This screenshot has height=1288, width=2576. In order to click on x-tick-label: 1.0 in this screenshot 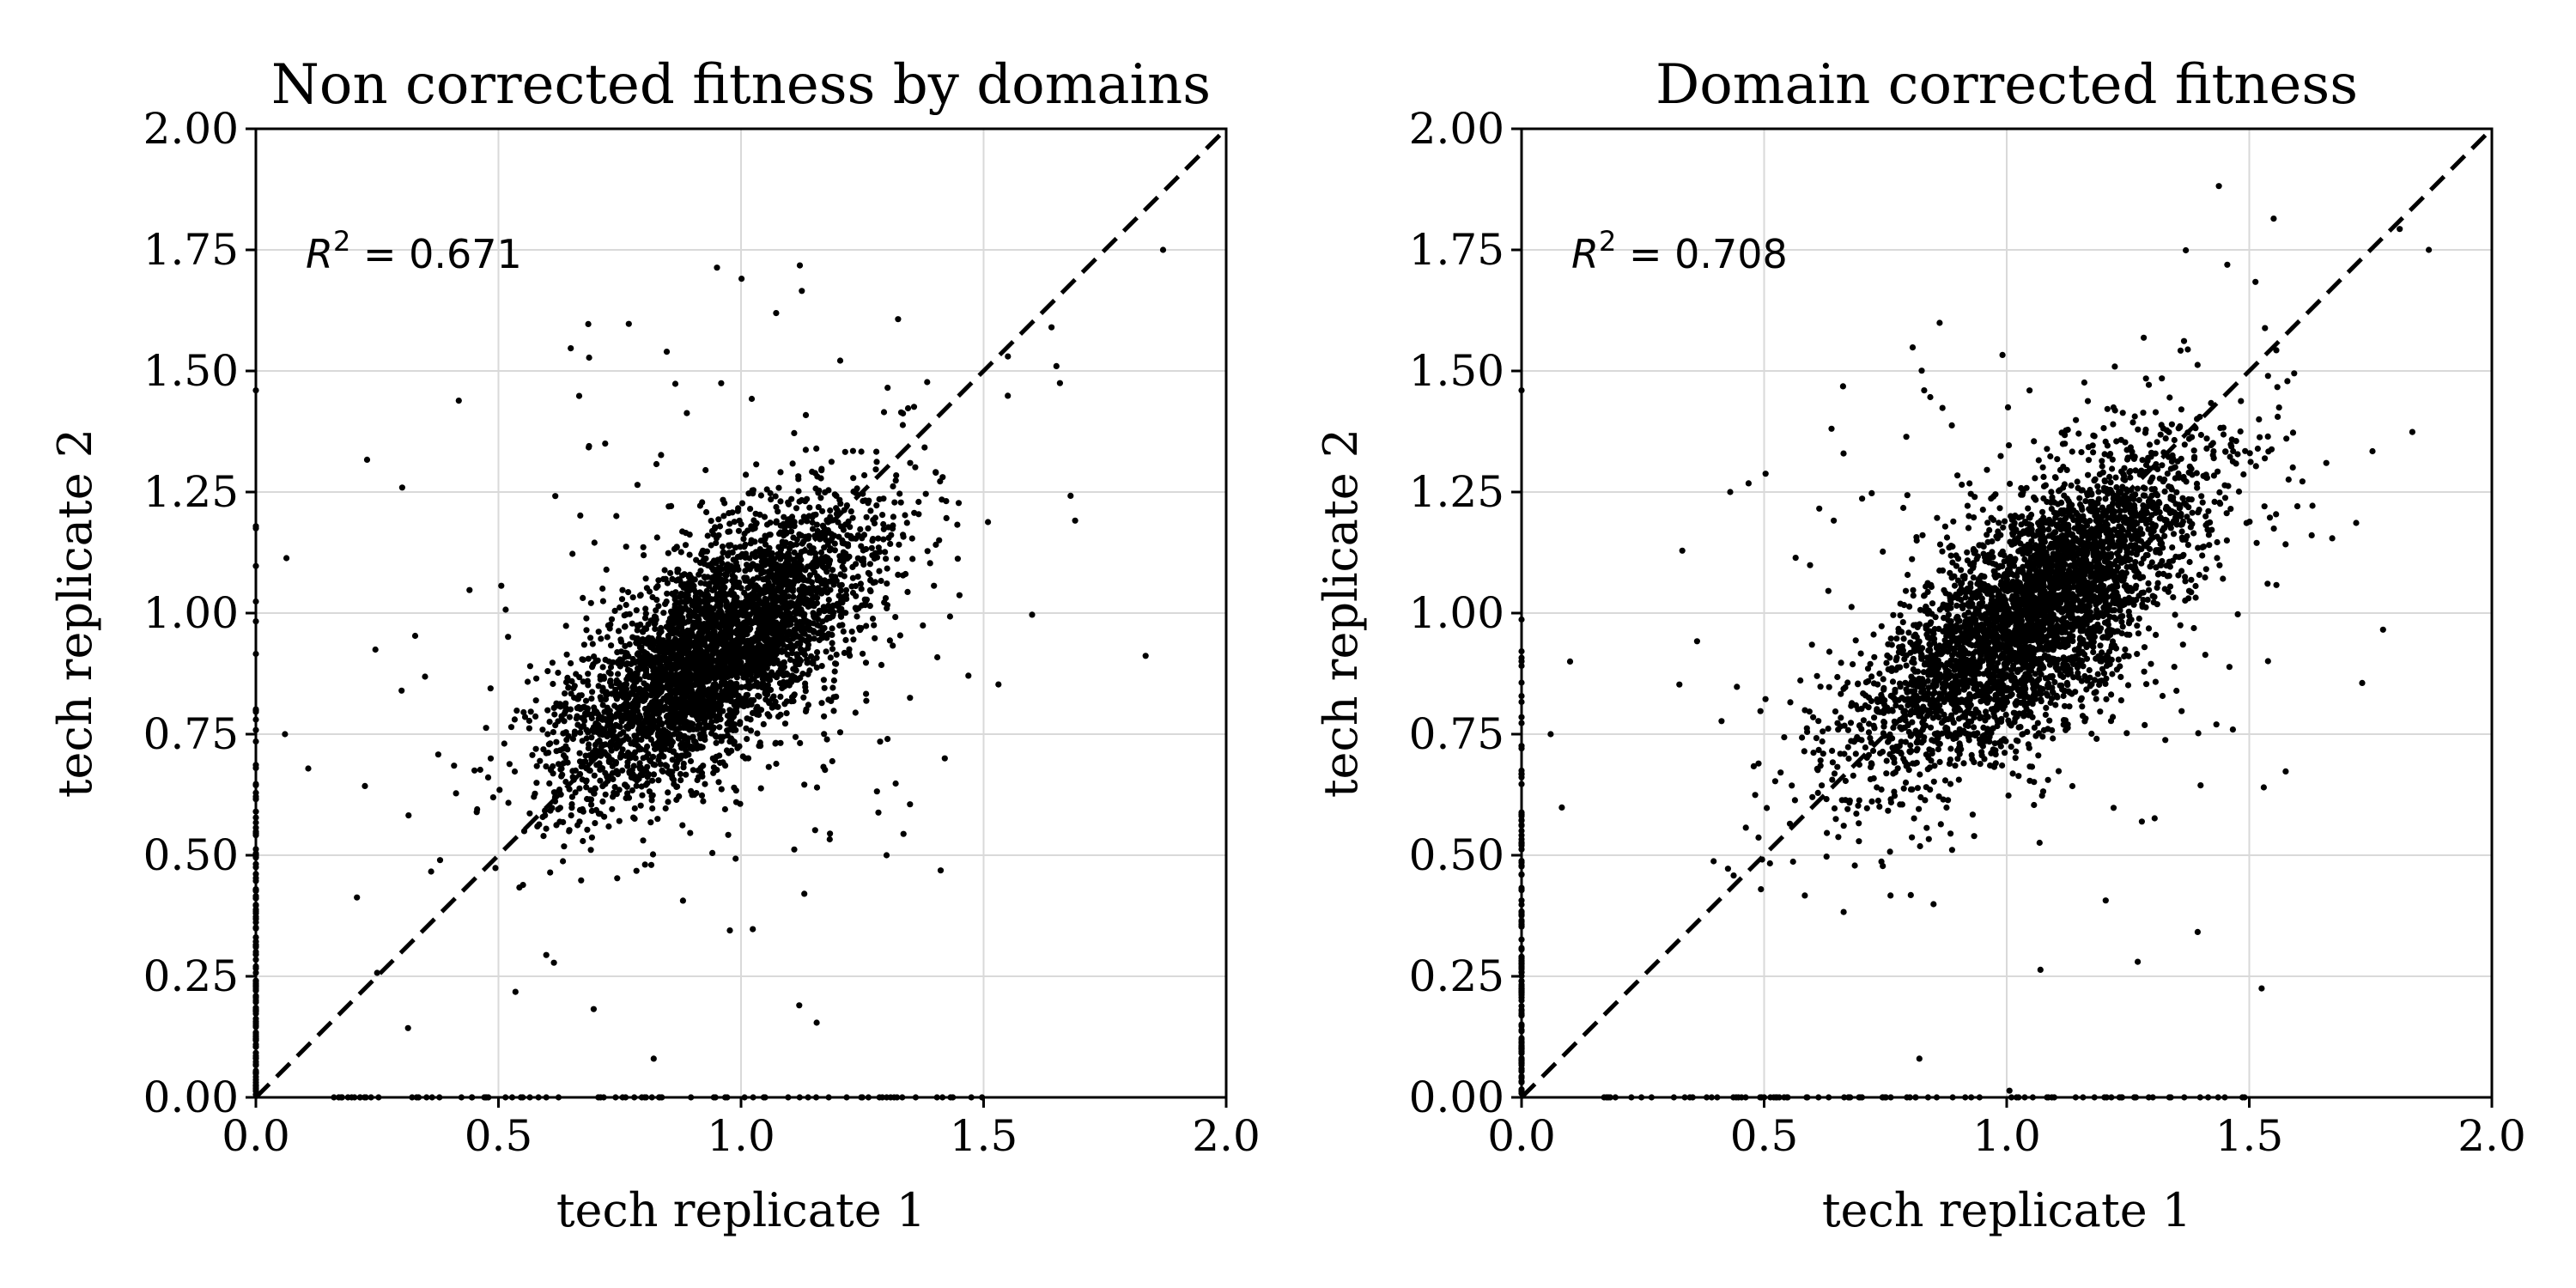, I will do `click(741, 1136)`.